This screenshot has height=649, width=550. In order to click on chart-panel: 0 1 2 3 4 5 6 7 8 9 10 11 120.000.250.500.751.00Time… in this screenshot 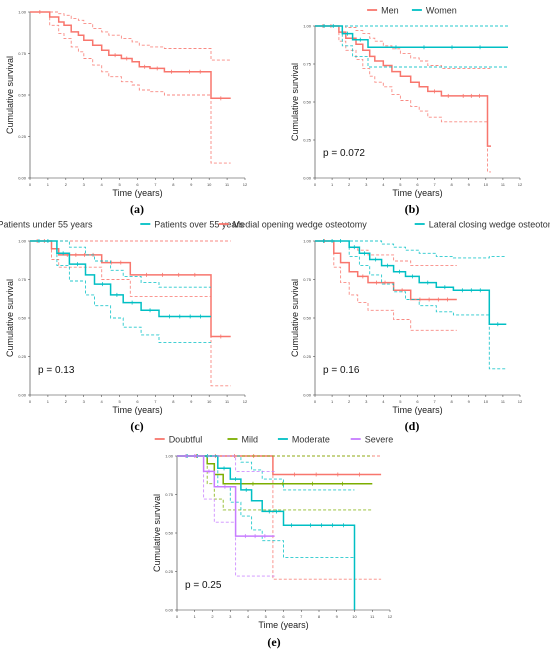, I will do `click(126, 113)`.